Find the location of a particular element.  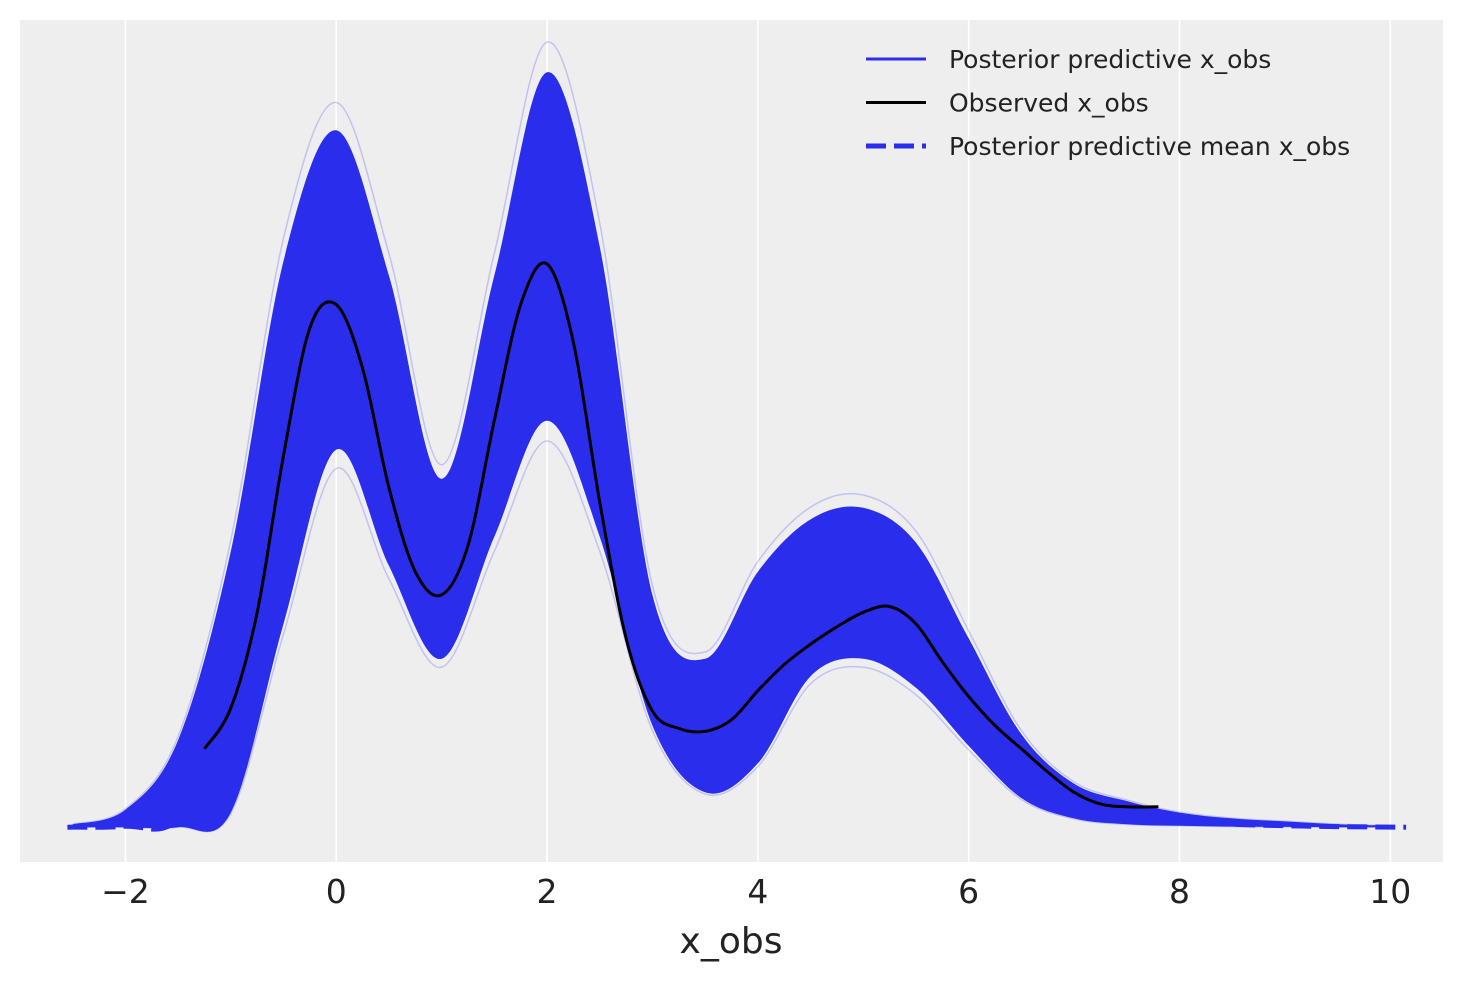

legend-entry: Posterior predictive mean x_obs is located at coordinates (1149, 146).